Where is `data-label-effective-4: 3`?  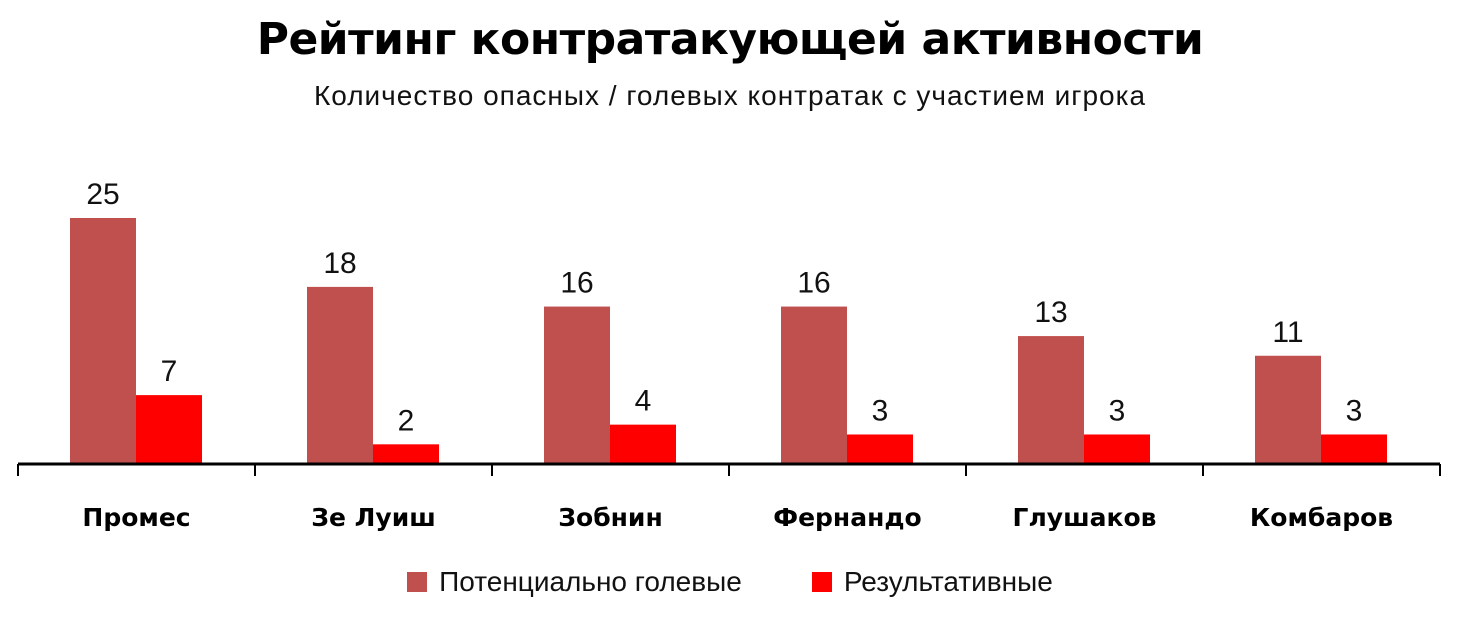
data-label-effective-4: 3 is located at coordinates (1117, 410).